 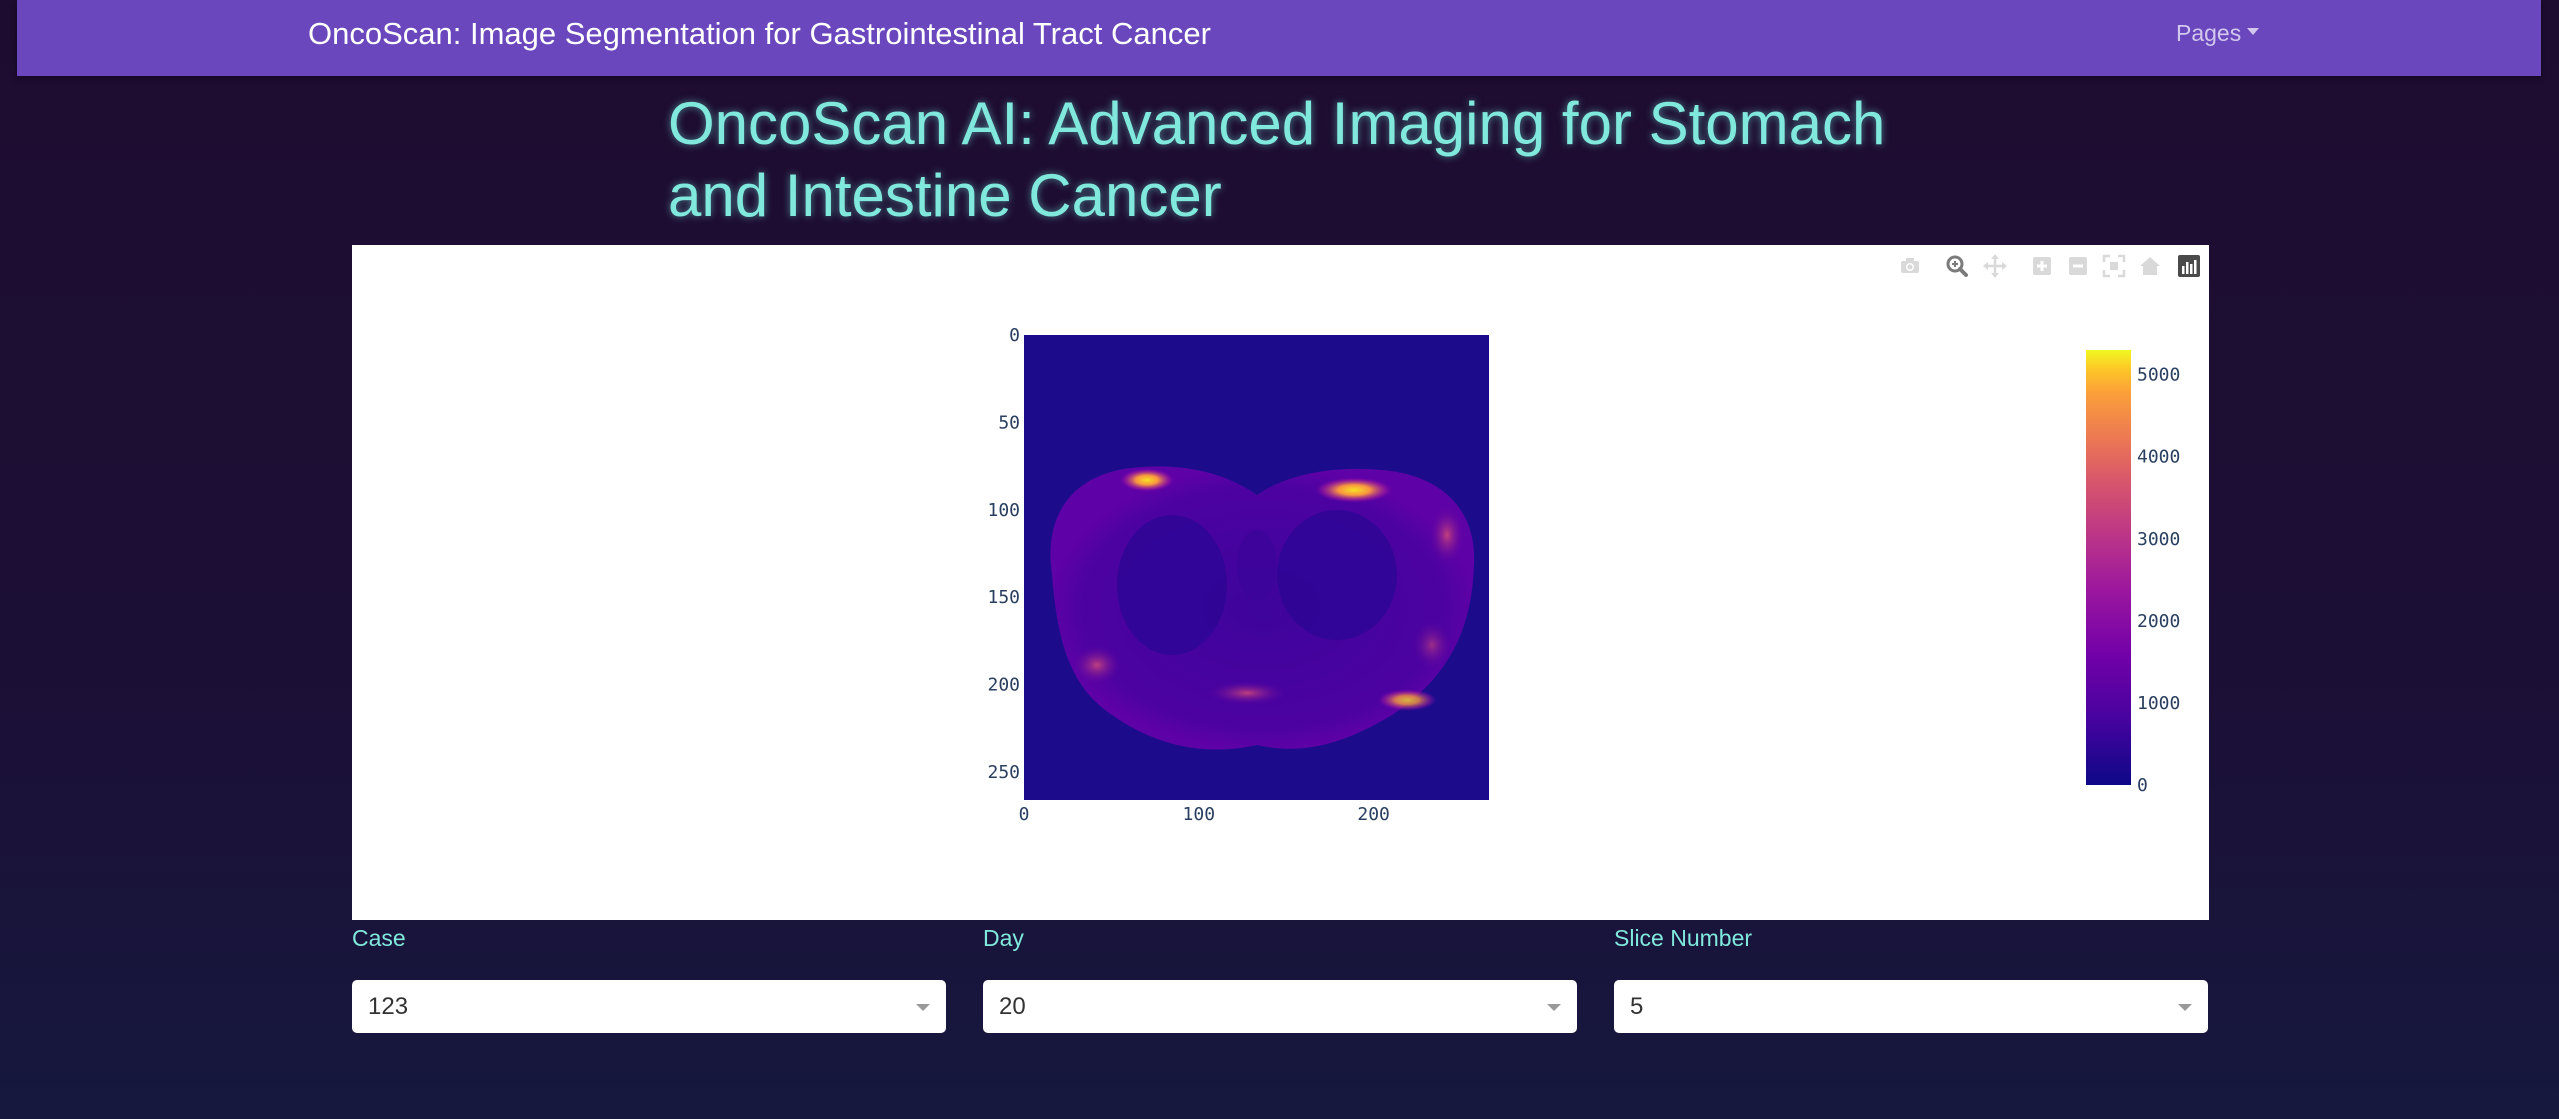 What do you see at coordinates (388, 1006) in the screenshot?
I see `case-select-value: 123` at bounding box center [388, 1006].